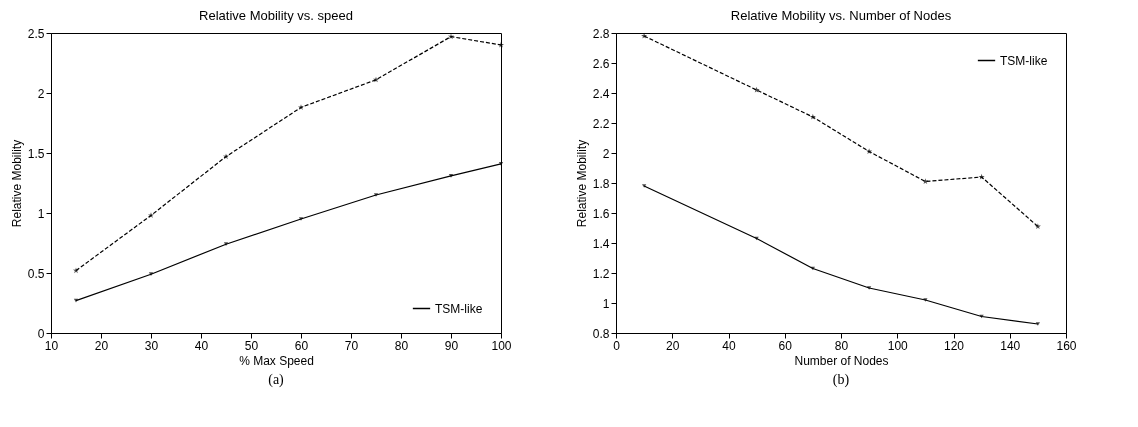  I want to click on x-tick-label: 140, so click(1010, 345).